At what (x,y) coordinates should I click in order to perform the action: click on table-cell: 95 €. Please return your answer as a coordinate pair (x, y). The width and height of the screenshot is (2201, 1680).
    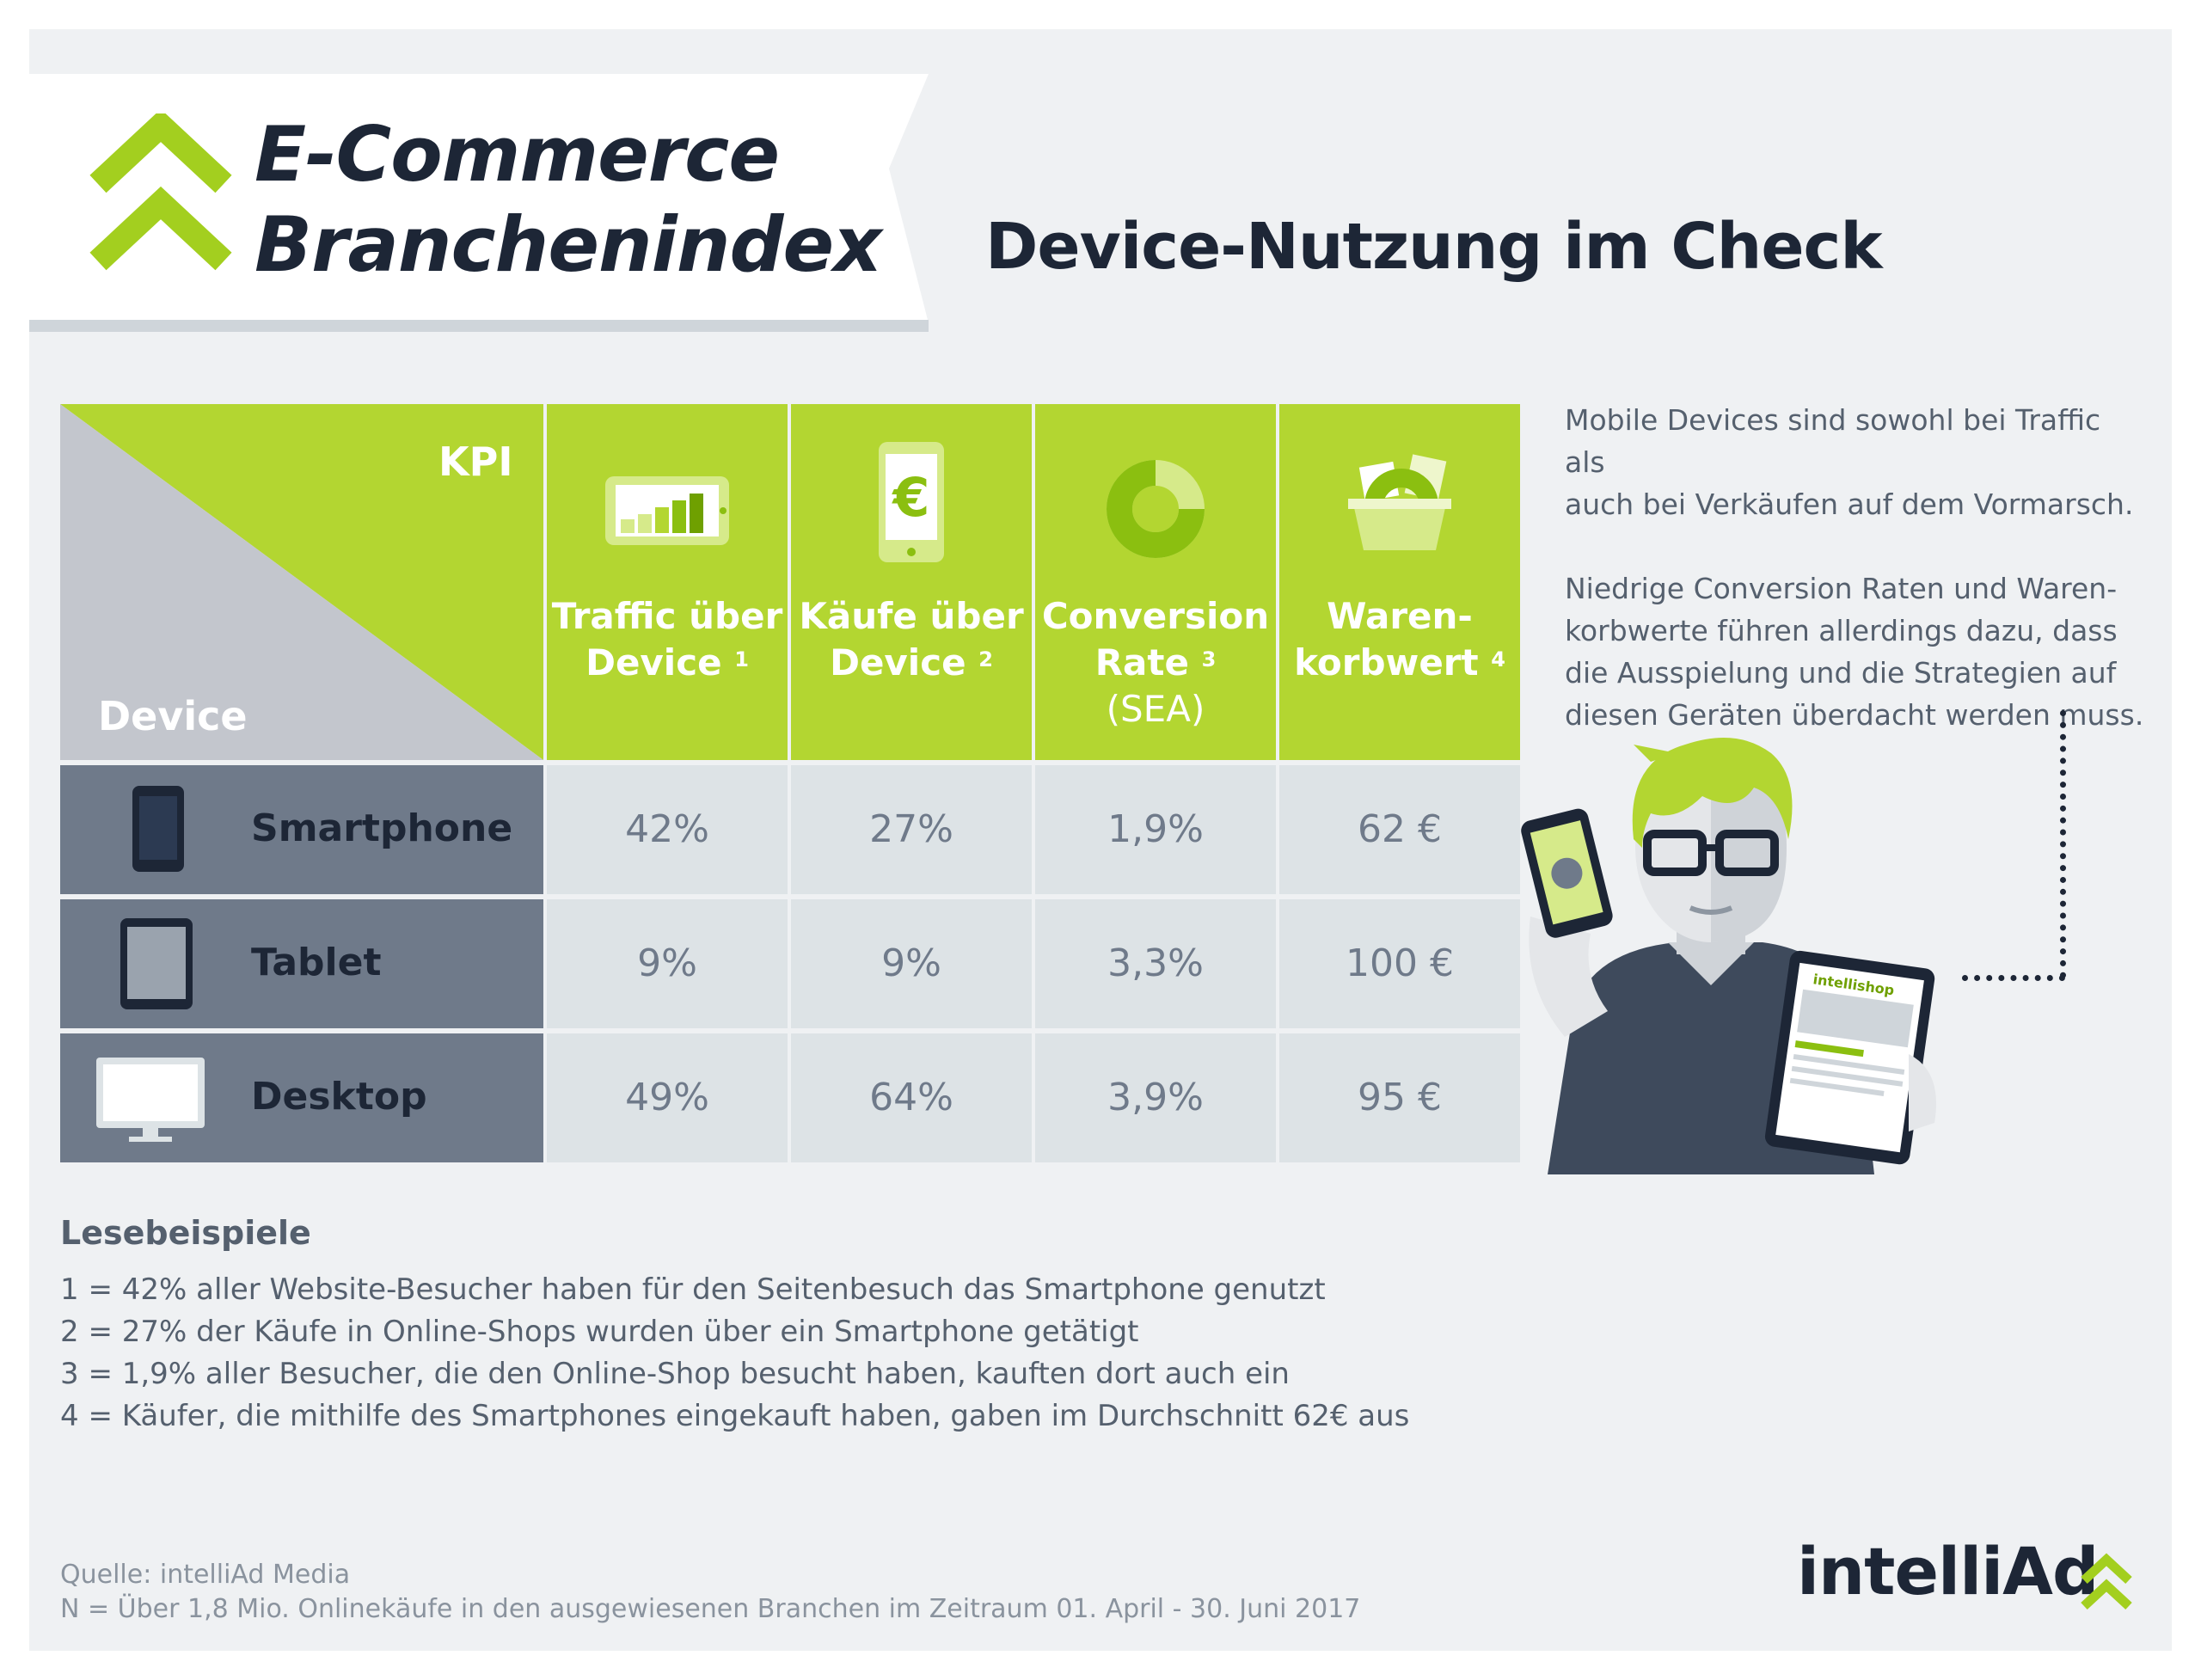
    Looking at the image, I should click on (1399, 1097).